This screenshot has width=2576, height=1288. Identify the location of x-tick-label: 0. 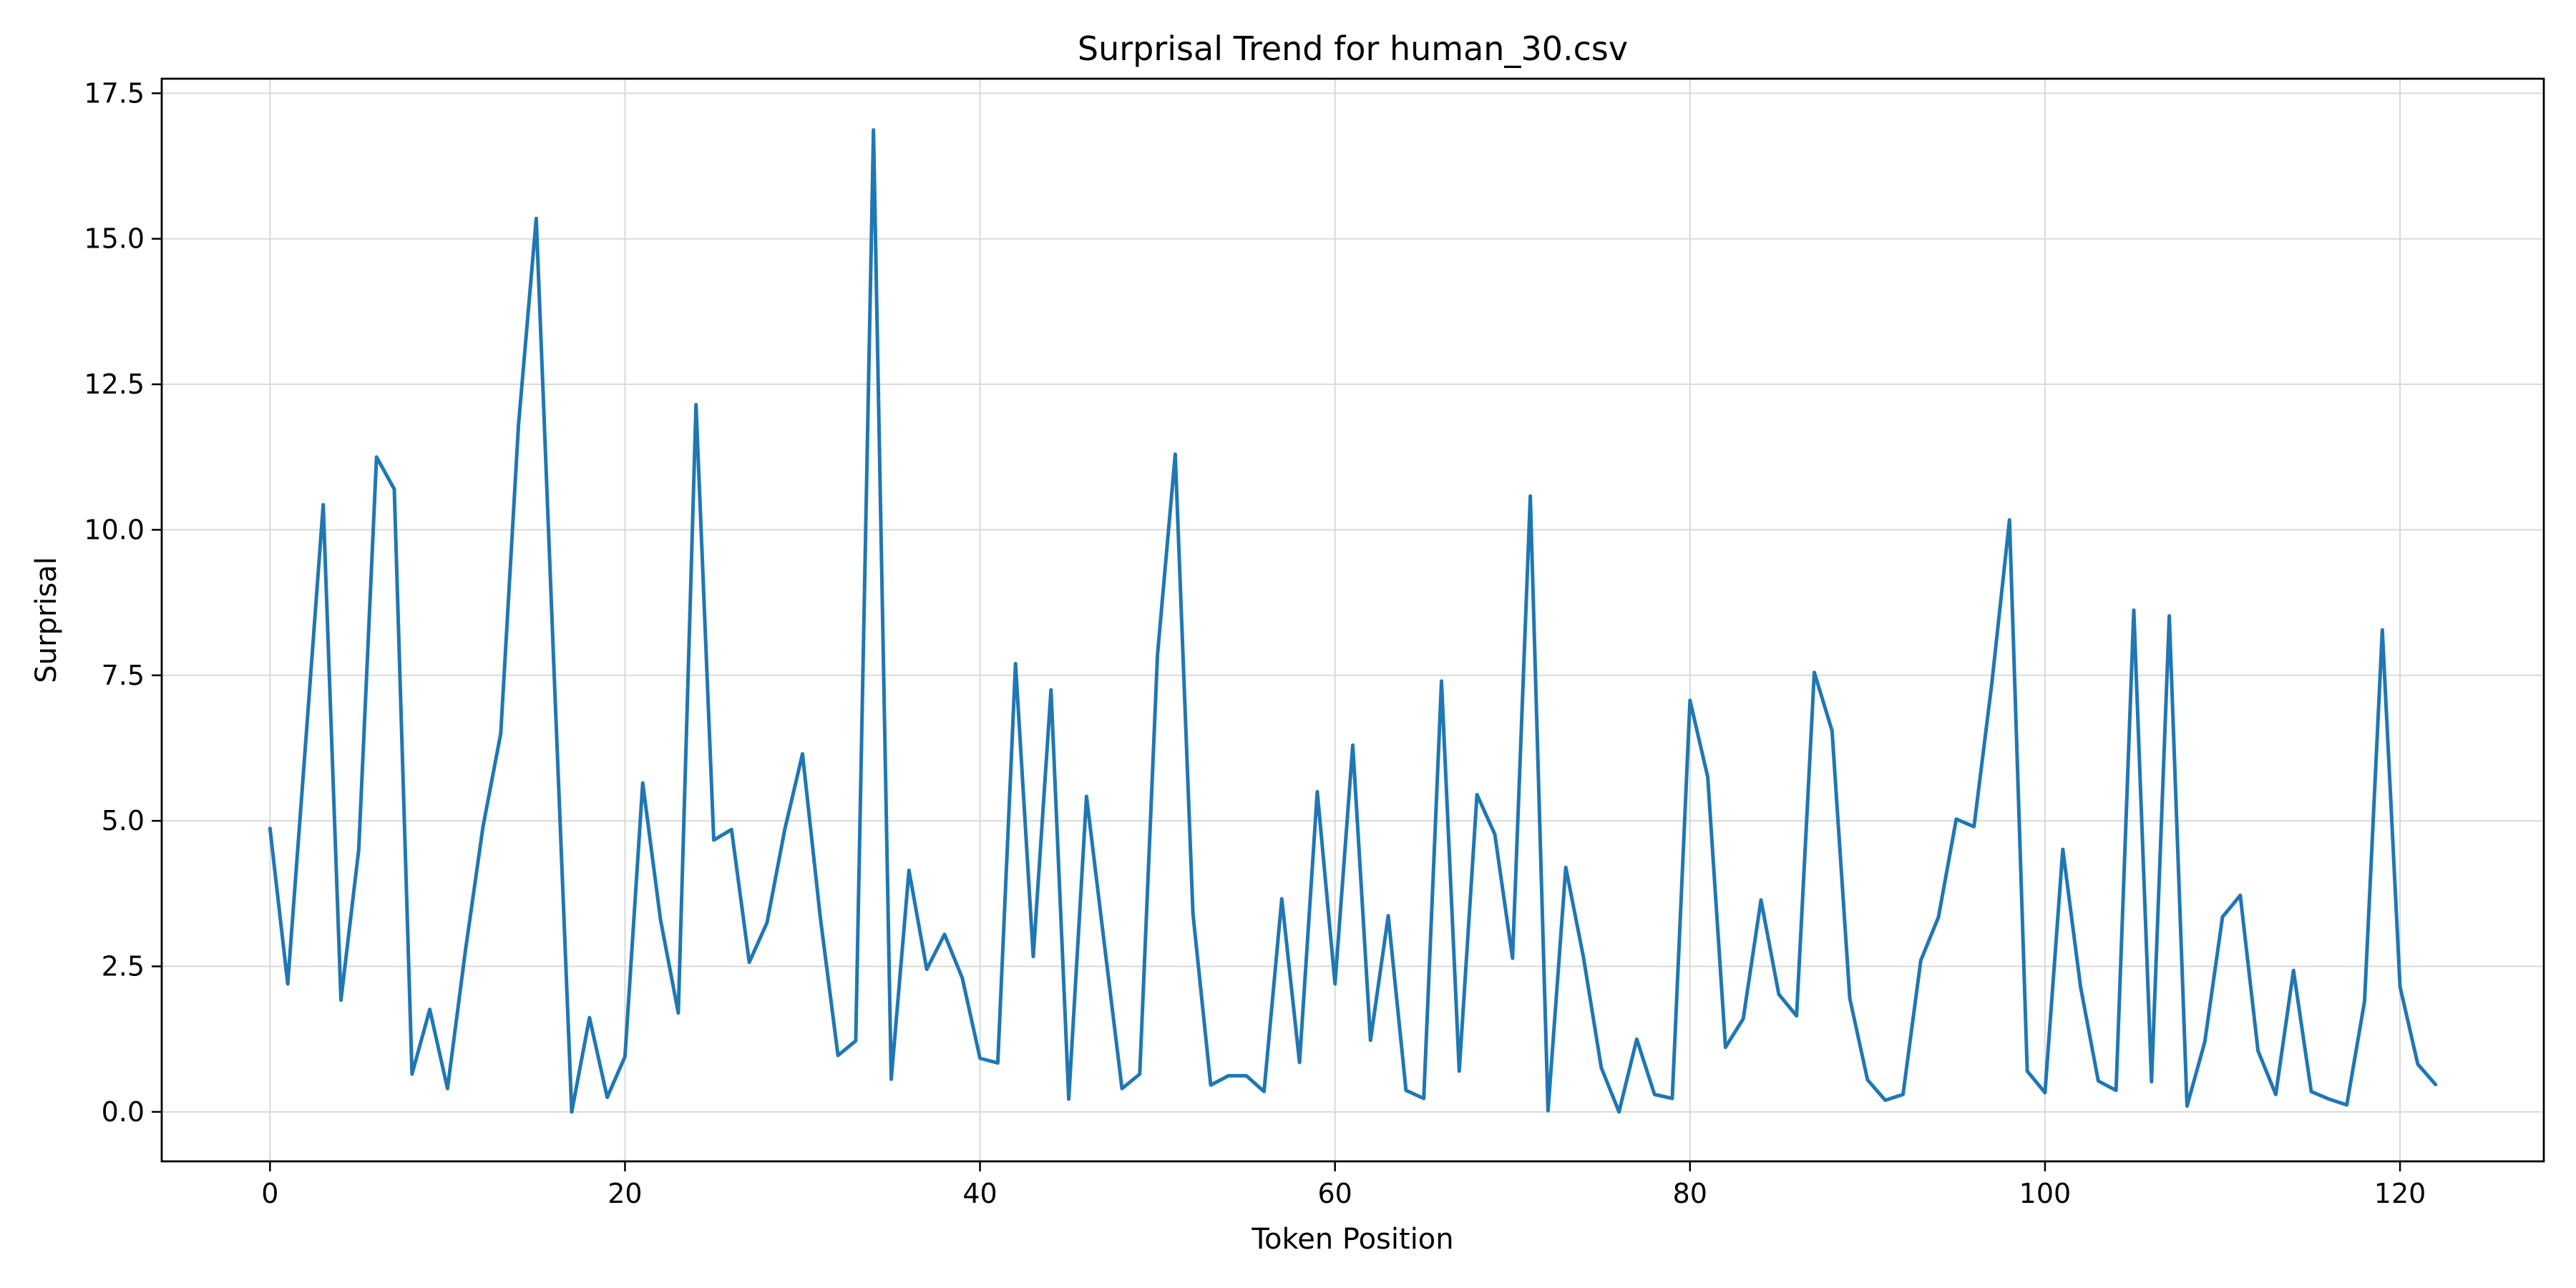
(269, 1193).